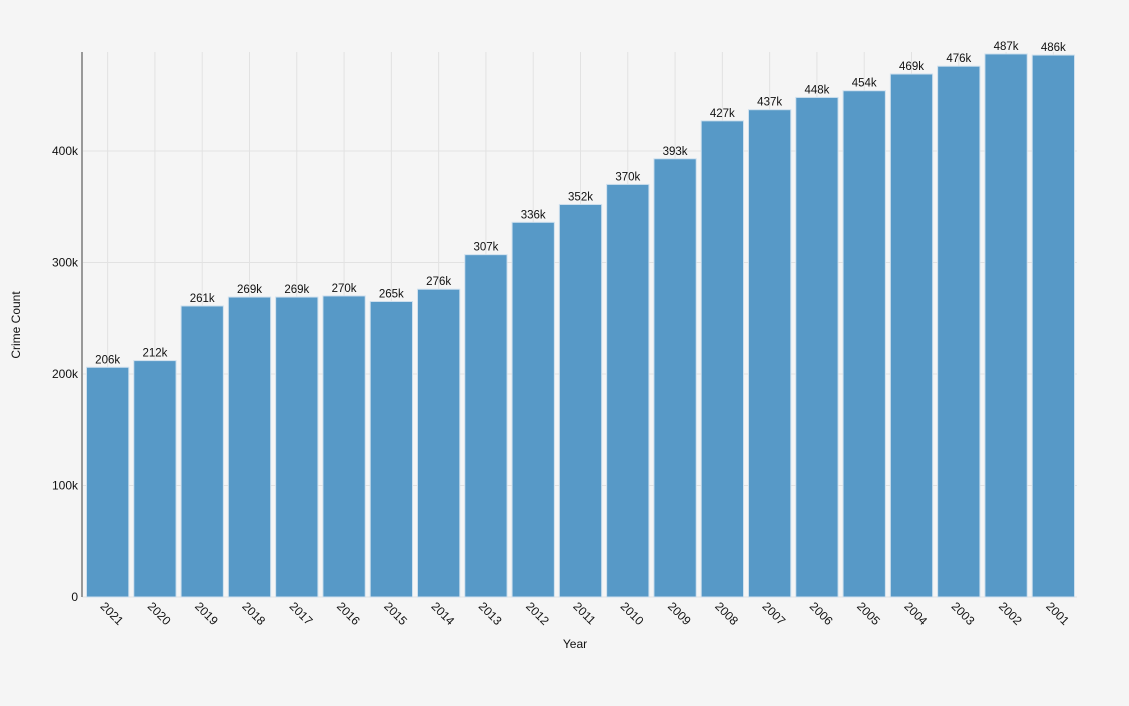 This screenshot has height=706, width=1129. I want to click on x-tick-label: 2006, so click(821, 613).